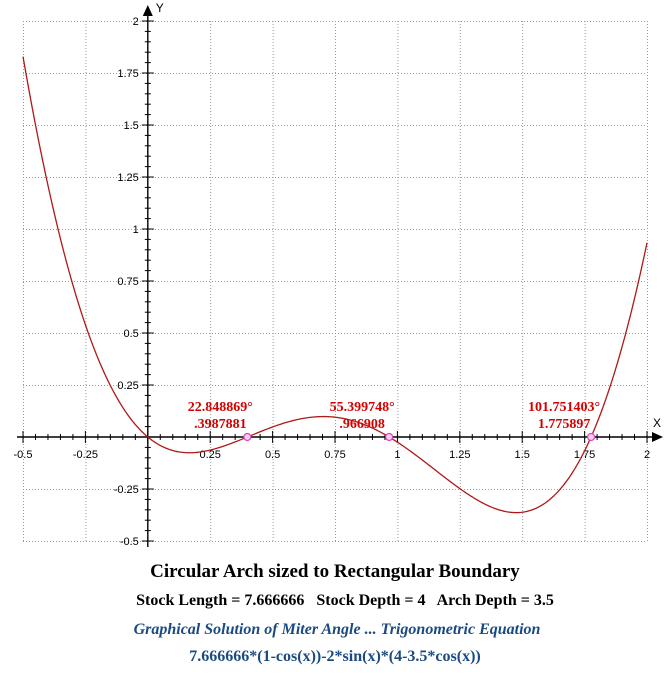  What do you see at coordinates (334, 455) in the screenshot?
I see `x-tick-label: 0.75` at bounding box center [334, 455].